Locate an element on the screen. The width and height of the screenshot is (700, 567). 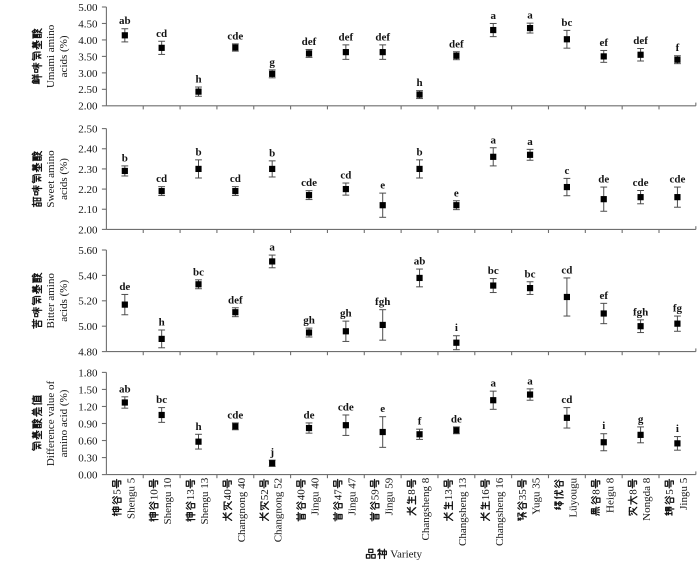
svg-text: Shengu 13 is located at coordinates (205, 500).